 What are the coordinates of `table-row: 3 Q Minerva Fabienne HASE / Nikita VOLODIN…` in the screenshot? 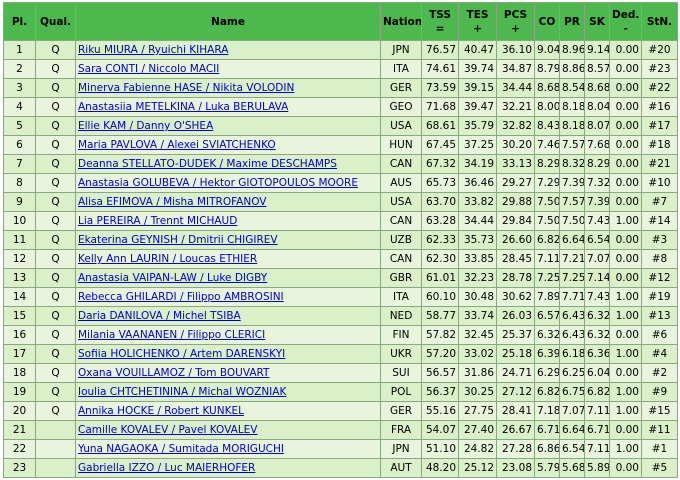 It's located at (340, 88).